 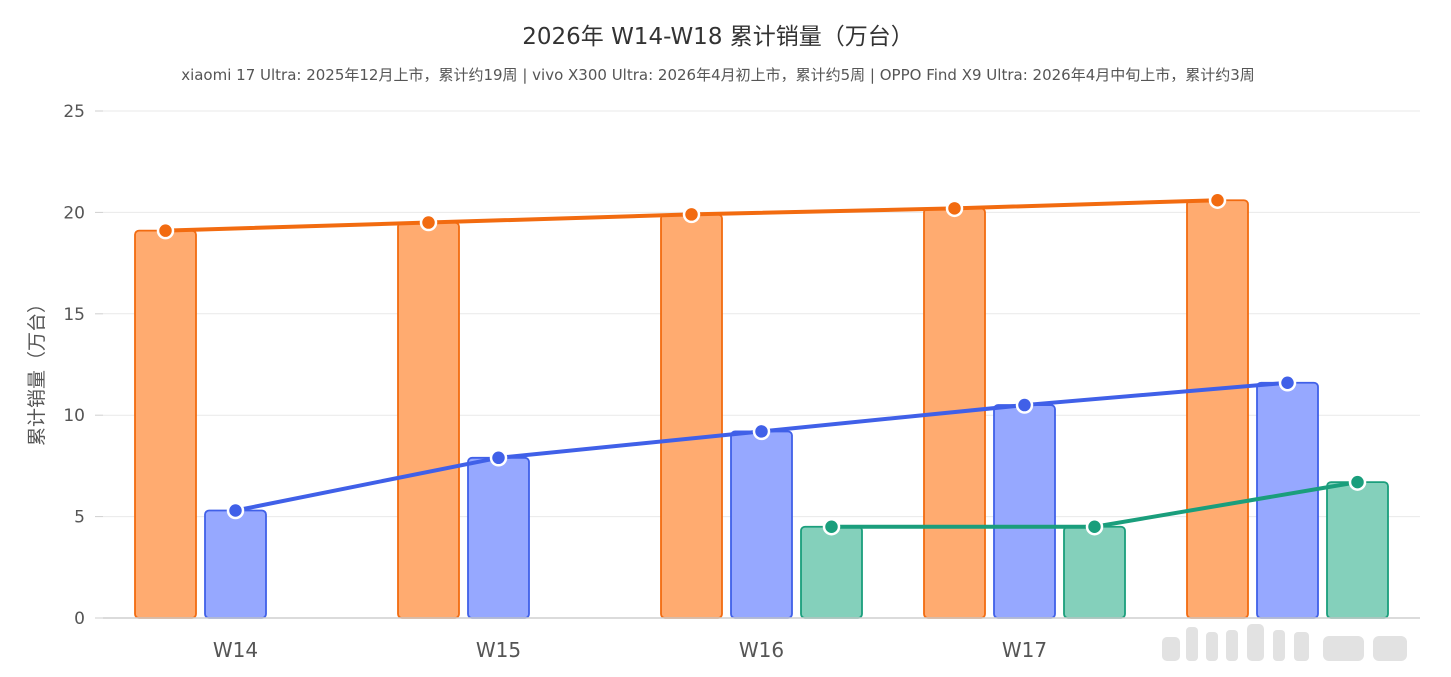 What do you see at coordinates (74, 416) in the screenshot?
I see `y-tick-label: 10` at bounding box center [74, 416].